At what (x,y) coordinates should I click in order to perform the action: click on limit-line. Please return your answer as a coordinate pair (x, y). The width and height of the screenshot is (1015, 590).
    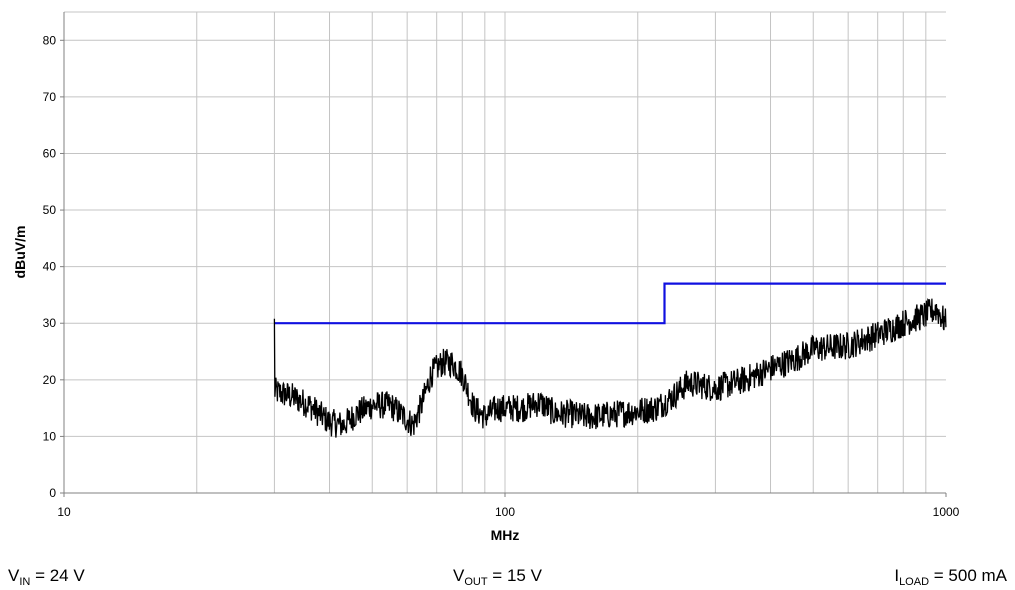
    Looking at the image, I should click on (610, 303).